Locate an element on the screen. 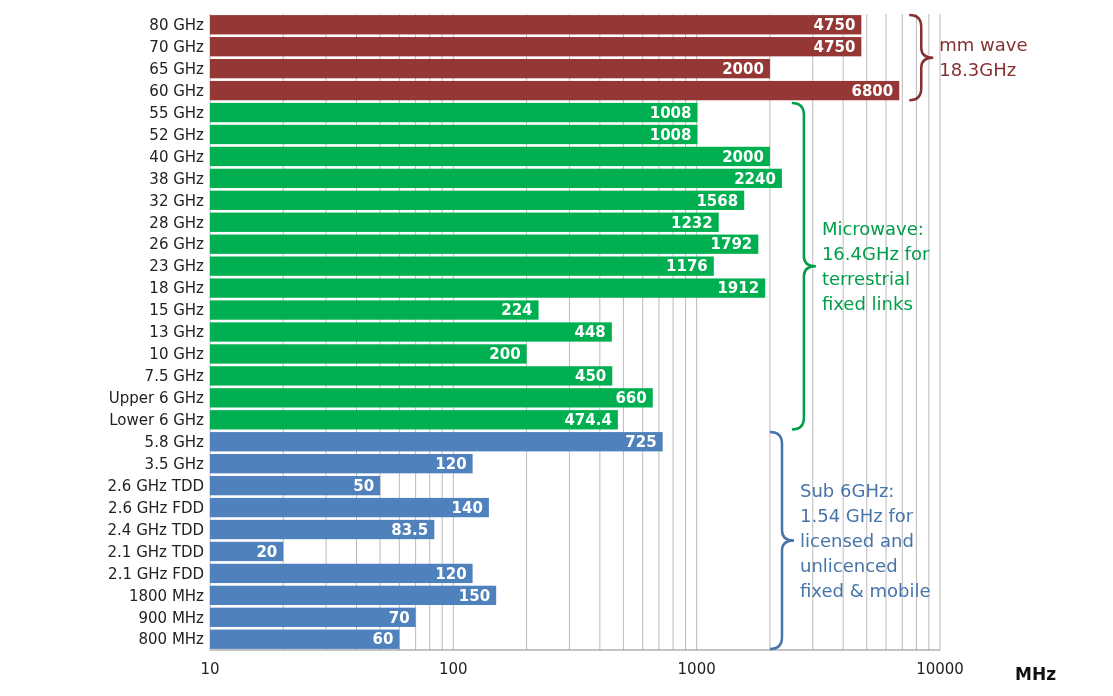 This screenshot has width=1113, height=696. x-tick-label: 1000 is located at coordinates (696, 669).